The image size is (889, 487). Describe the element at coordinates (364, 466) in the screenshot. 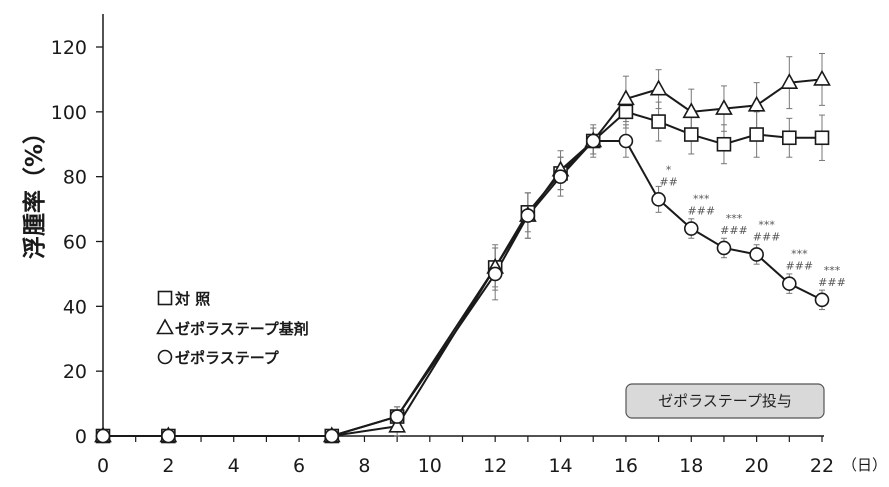

I see `x-tick-label: 8` at that location.